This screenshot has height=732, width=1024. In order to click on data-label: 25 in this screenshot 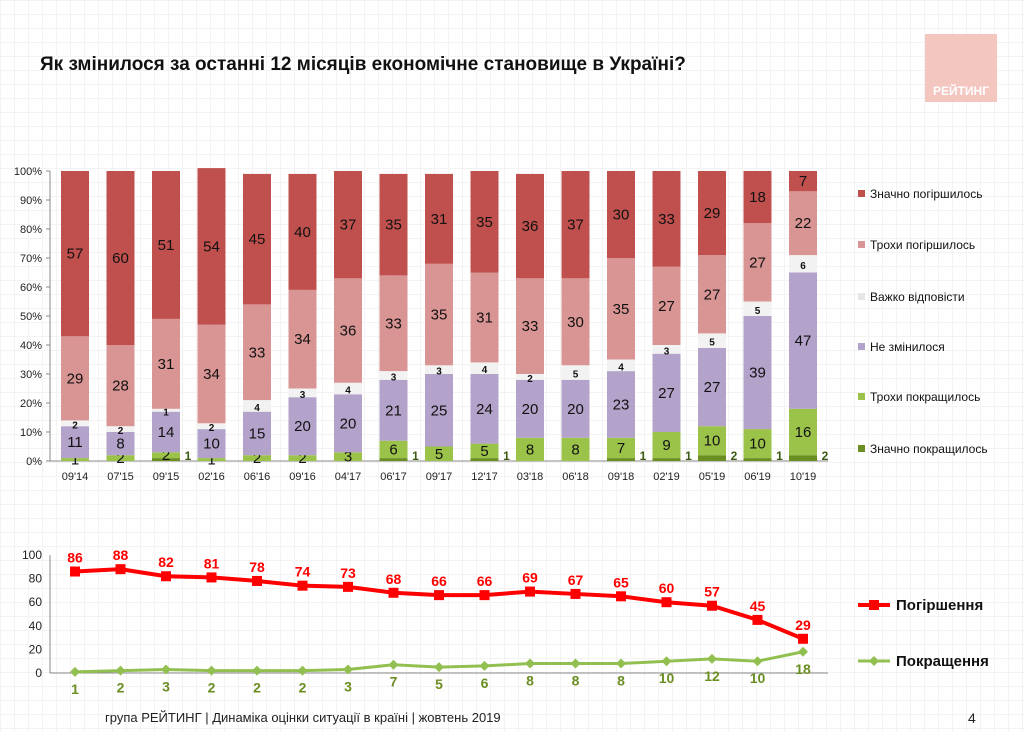, I will do `click(439, 410)`.